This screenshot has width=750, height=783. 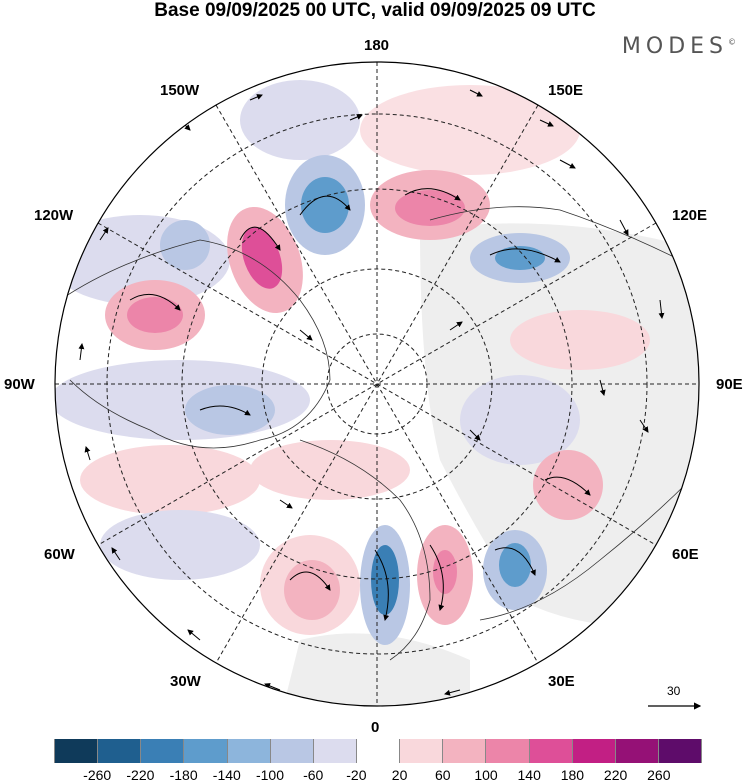 I want to click on colorbar-tick-label: 20, so click(x=399, y=775).